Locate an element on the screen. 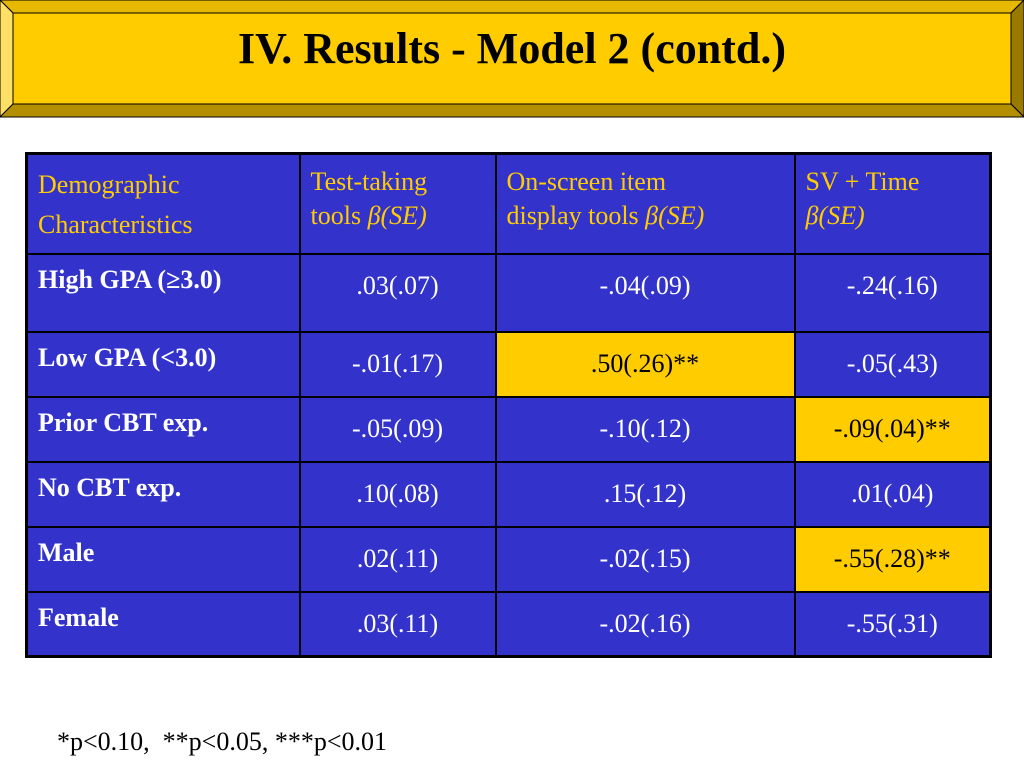 The image size is (1024, 768). row-label: Low GPA (<3.0) is located at coordinates (163, 364).